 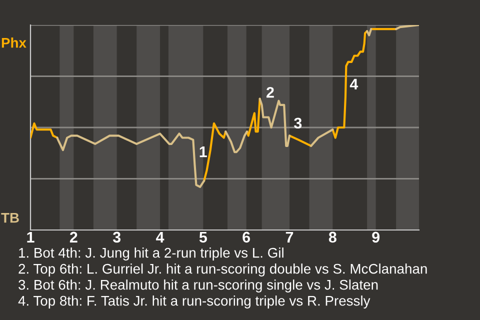 What do you see at coordinates (194, 302) in the screenshot?
I see `text: 4. Top 8th: F. Tatis Jr. hit a run-scoring triple vs R. Pressly` at bounding box center [194, 302].